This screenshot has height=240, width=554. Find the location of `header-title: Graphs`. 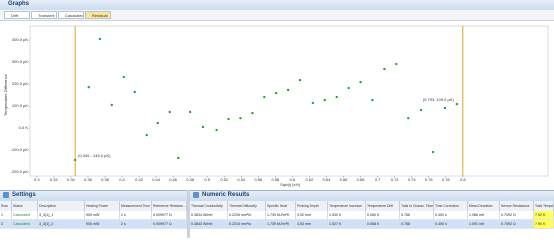

header-title: Graphs is located at coordinates (19, 4).